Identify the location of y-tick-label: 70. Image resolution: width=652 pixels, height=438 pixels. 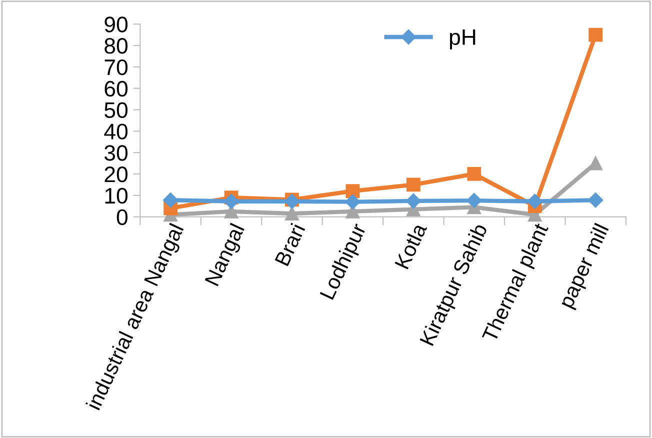
(116, 67).